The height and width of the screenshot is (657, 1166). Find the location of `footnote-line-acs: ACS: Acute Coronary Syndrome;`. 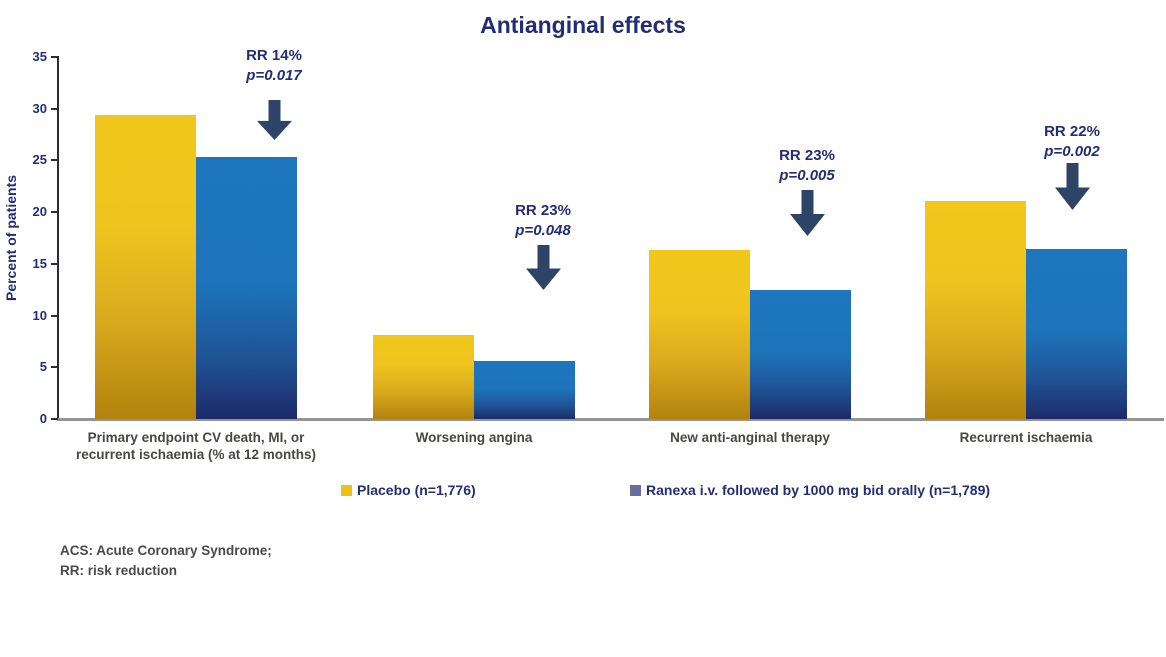

footnote-line-acs: ACS: Acute Coronary Syndrome; is located at coordinates (166, 550).